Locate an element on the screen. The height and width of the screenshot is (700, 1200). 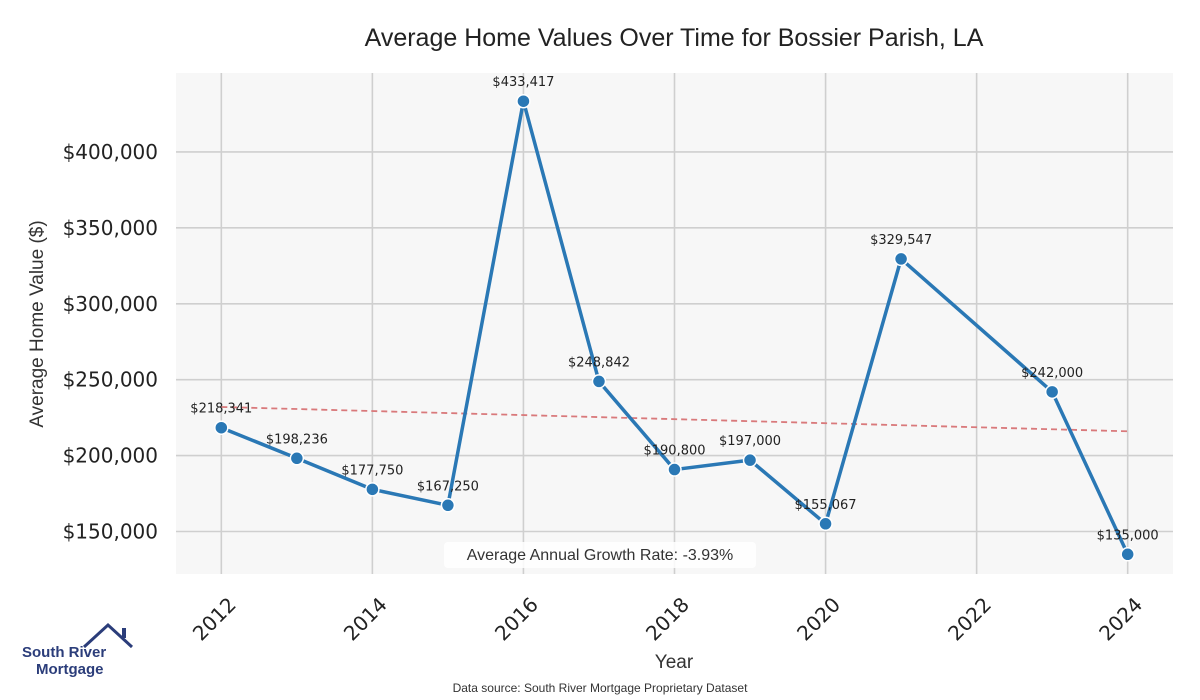
y-tick-label: $300,000 is located at coordinates (110, 304).